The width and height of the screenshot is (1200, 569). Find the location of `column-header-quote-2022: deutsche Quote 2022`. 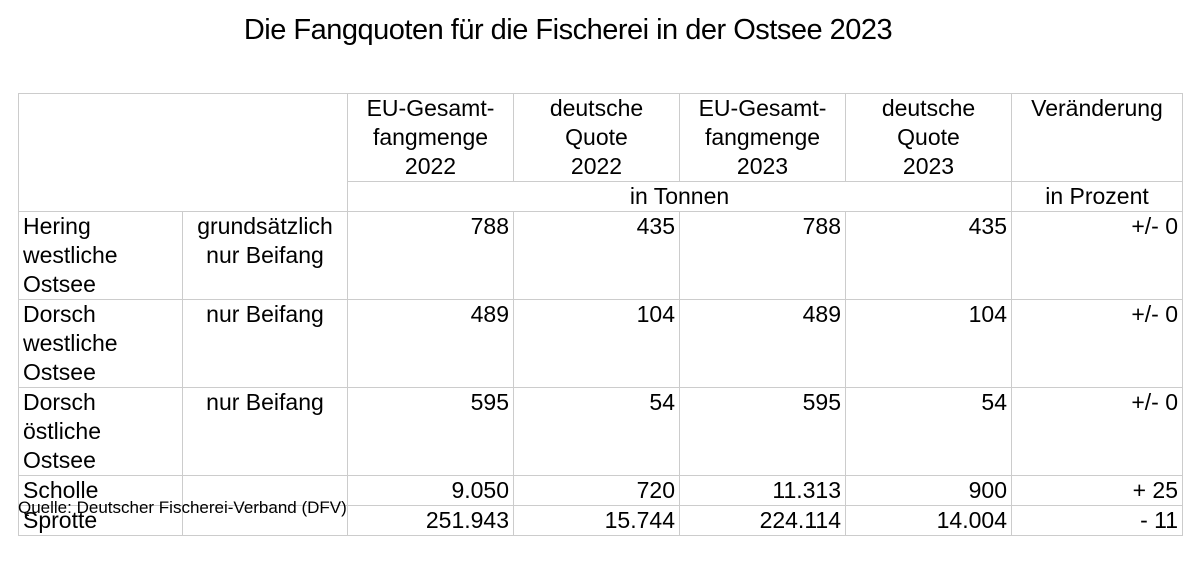

column-header-quote-2022: deutsche Quote 2022 is located at coordinates (596, 137).